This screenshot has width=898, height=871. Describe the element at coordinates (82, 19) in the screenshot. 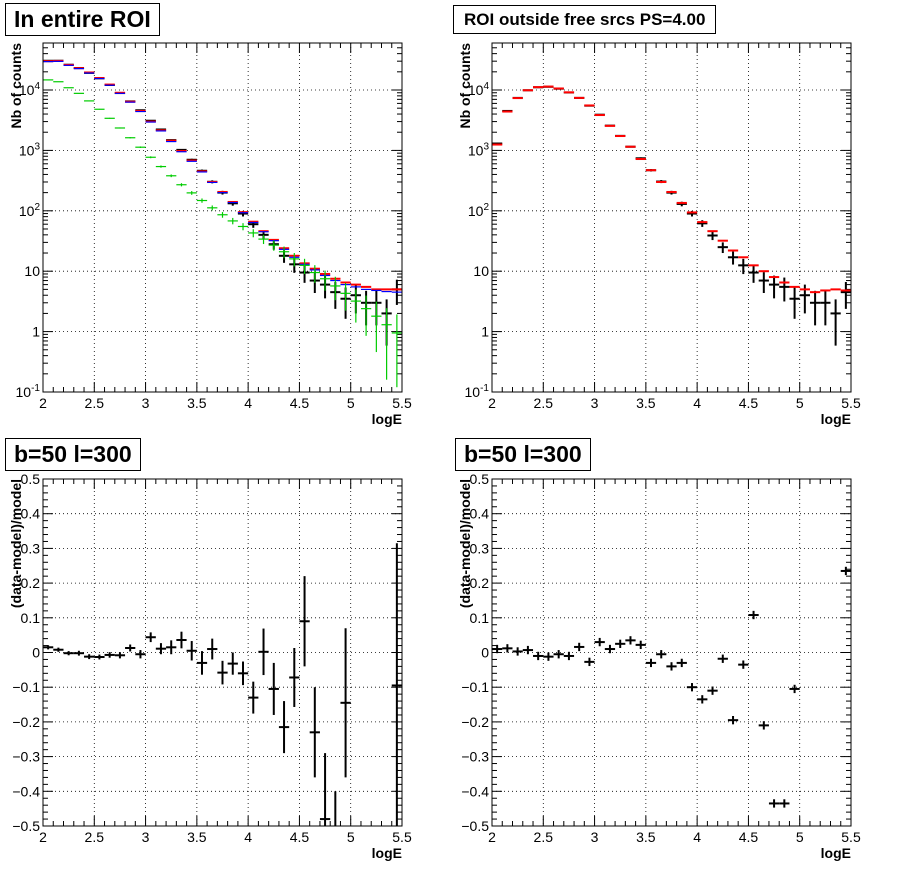

I see `chart-title-1: In entire ROI` at that location.